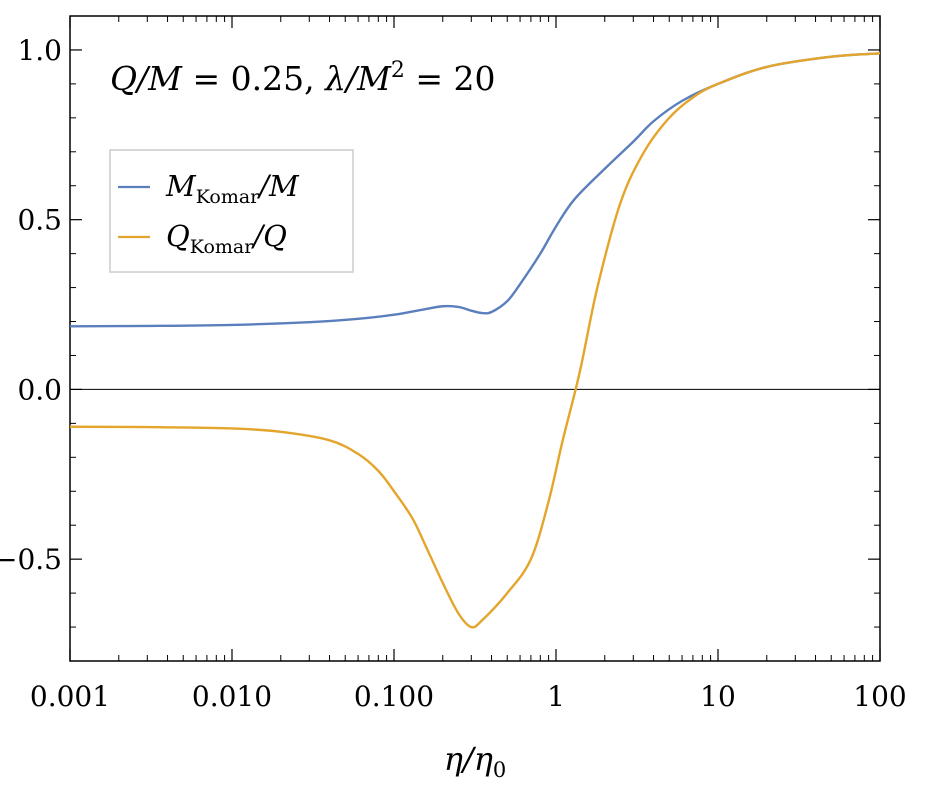 The height and width of the screenshot is (789, 926). I want to click on annotation-val2: 20, so click(475, 78).